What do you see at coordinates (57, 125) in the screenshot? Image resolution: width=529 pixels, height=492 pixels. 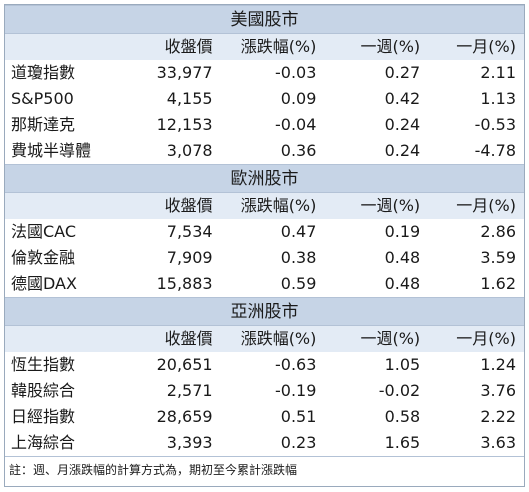 I see `index-name: 那斯達克` at bounding box center [57, 125].